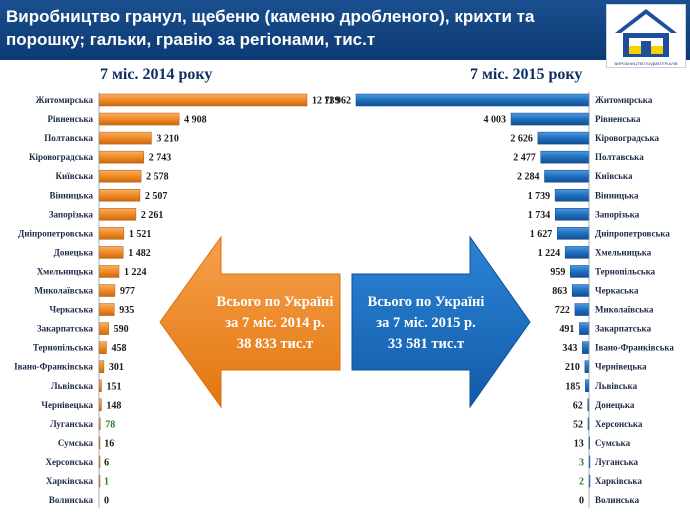 The width and height of the screenshot is (690, 517). What do you see at coordinates (160, 158) in the screenshot?
I see `value-label-0-3: 2 743` at bounding box center [160, 158].